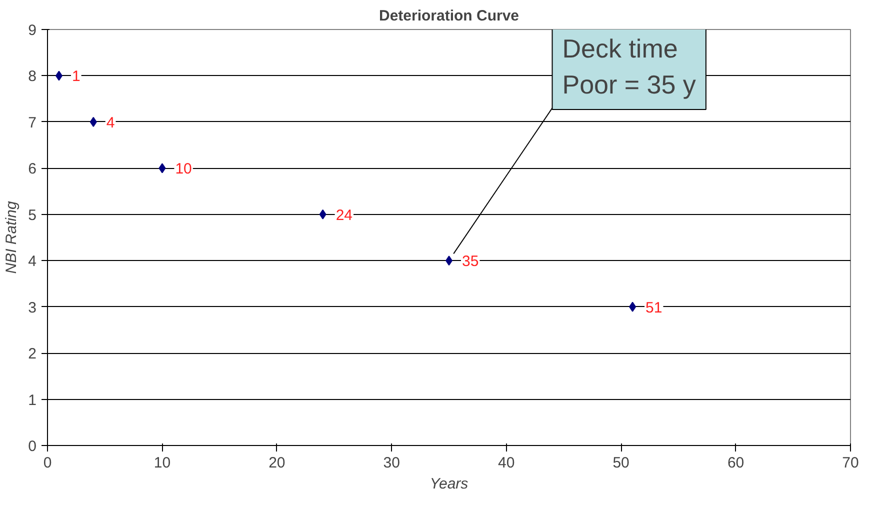  Describe the element at coordinates (162, 463) in the screenshot. I see `x-tick-label: 10` at that location.